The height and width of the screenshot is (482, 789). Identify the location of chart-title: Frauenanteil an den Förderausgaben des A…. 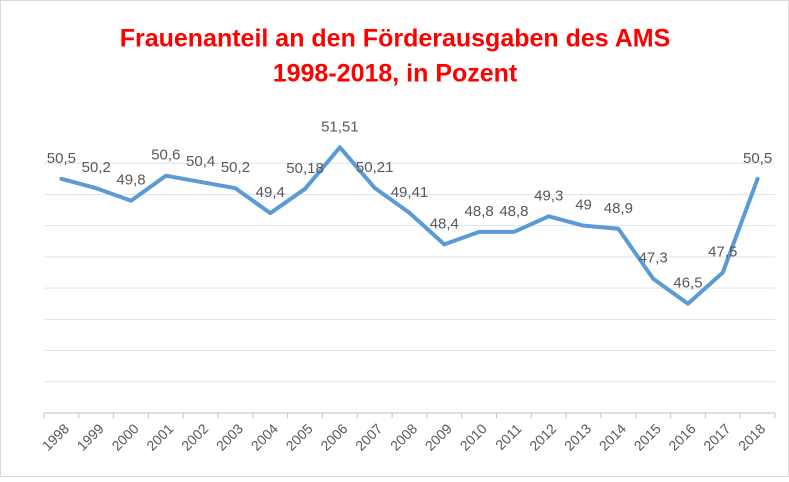
(395, 39).